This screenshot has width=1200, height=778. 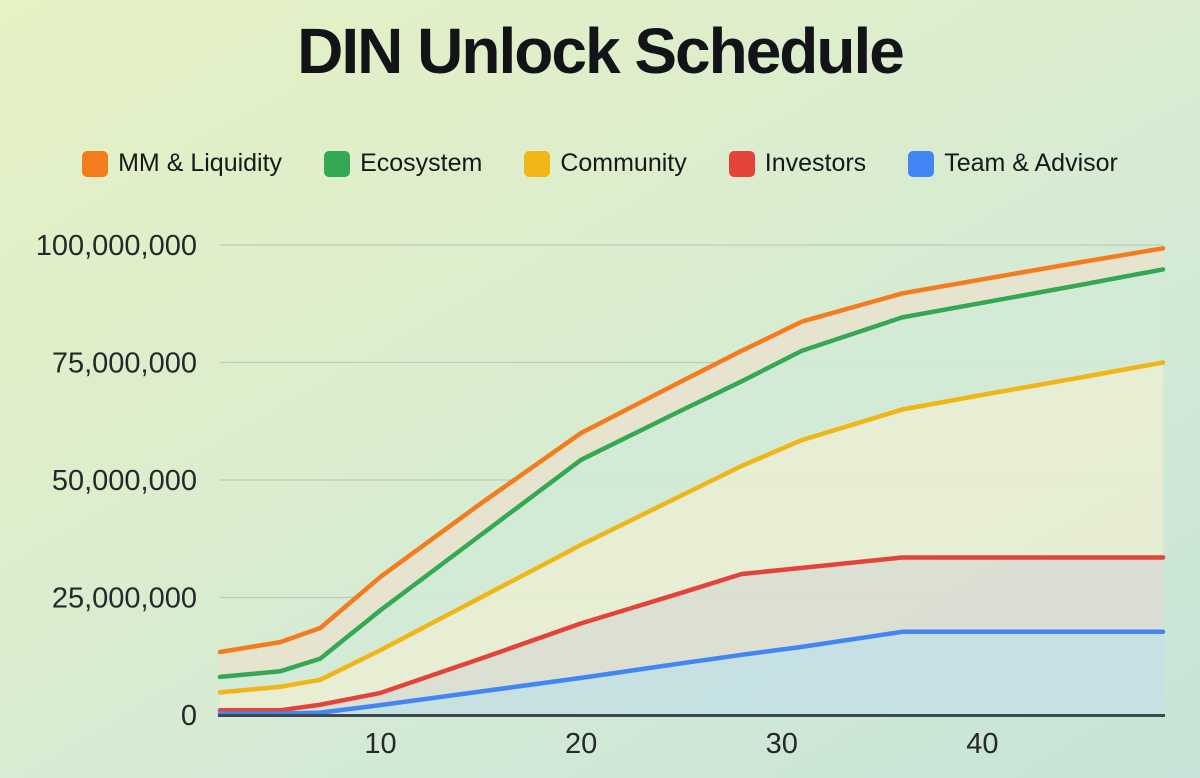 What do you see at coordinates (982, 744) in the screenshot?
I see `x-tick-label: 40` at bounding box center [982, 744].